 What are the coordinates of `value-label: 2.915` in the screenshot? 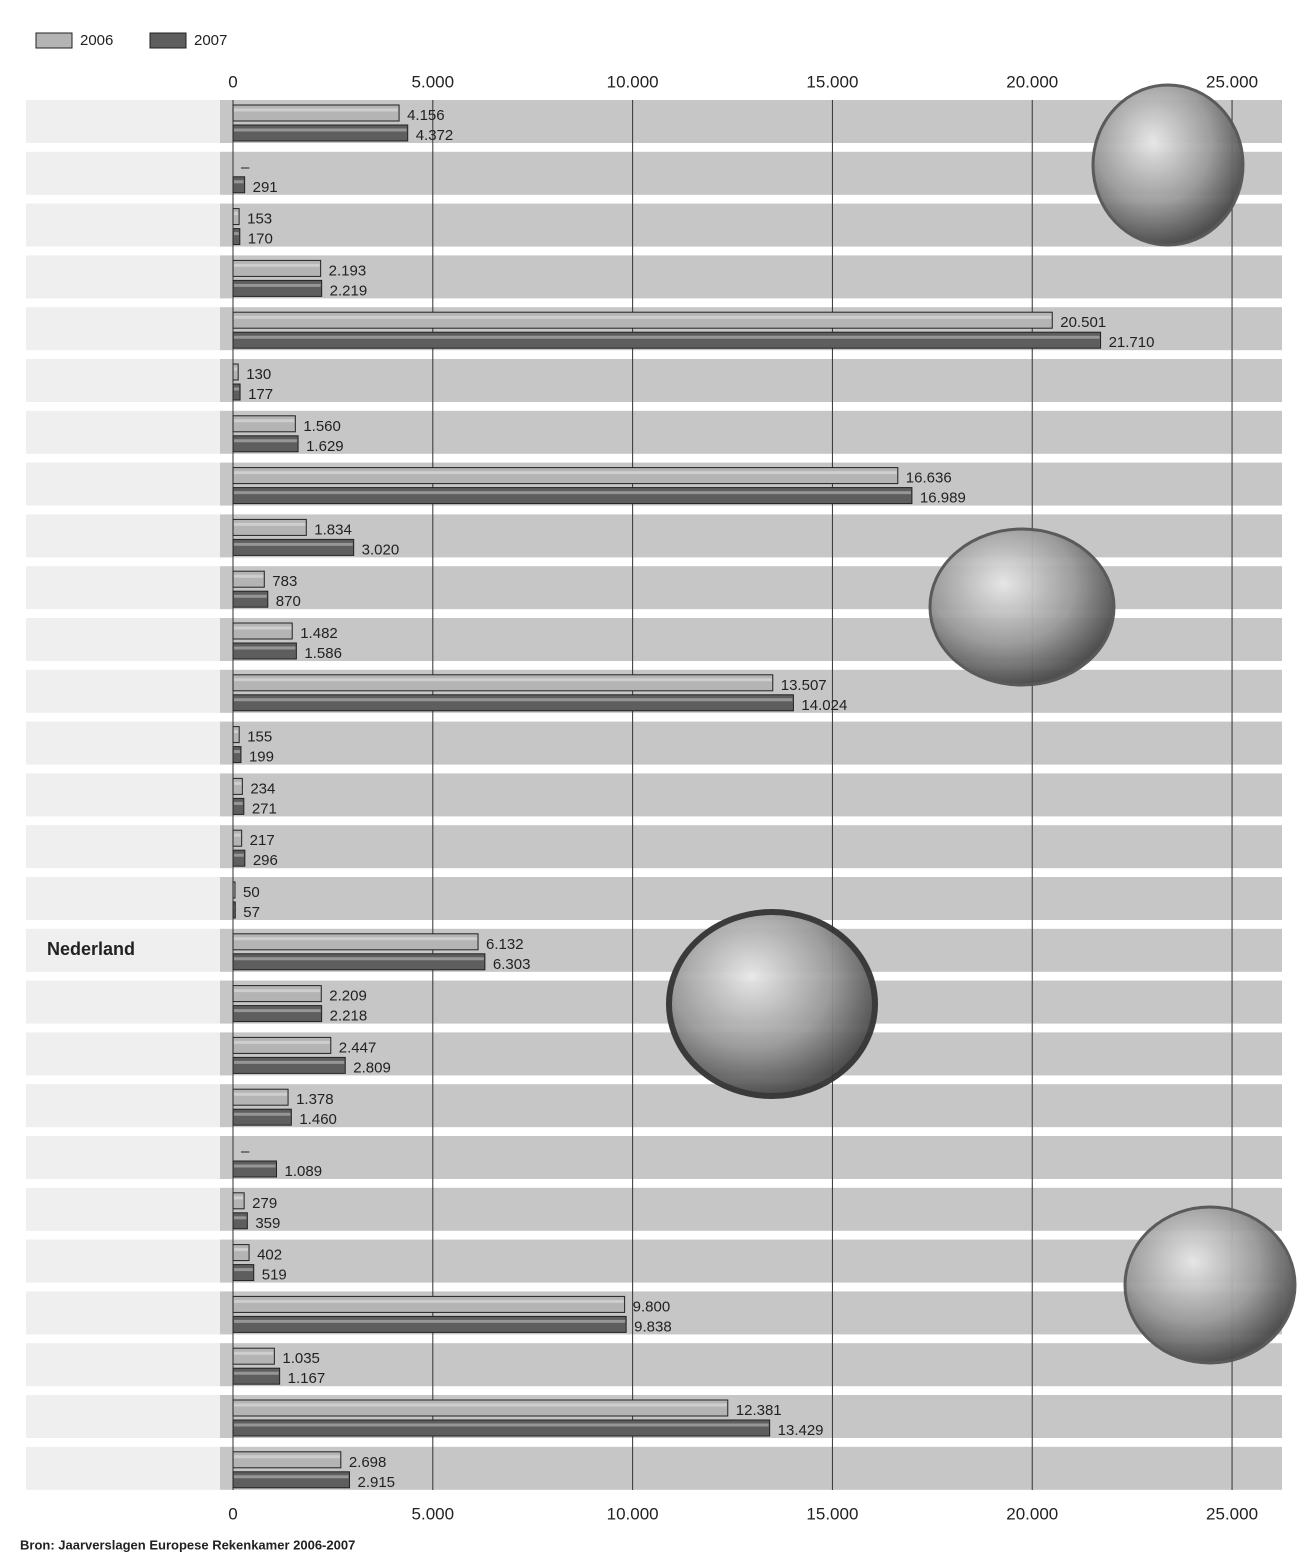 It's located at (376, 1482).